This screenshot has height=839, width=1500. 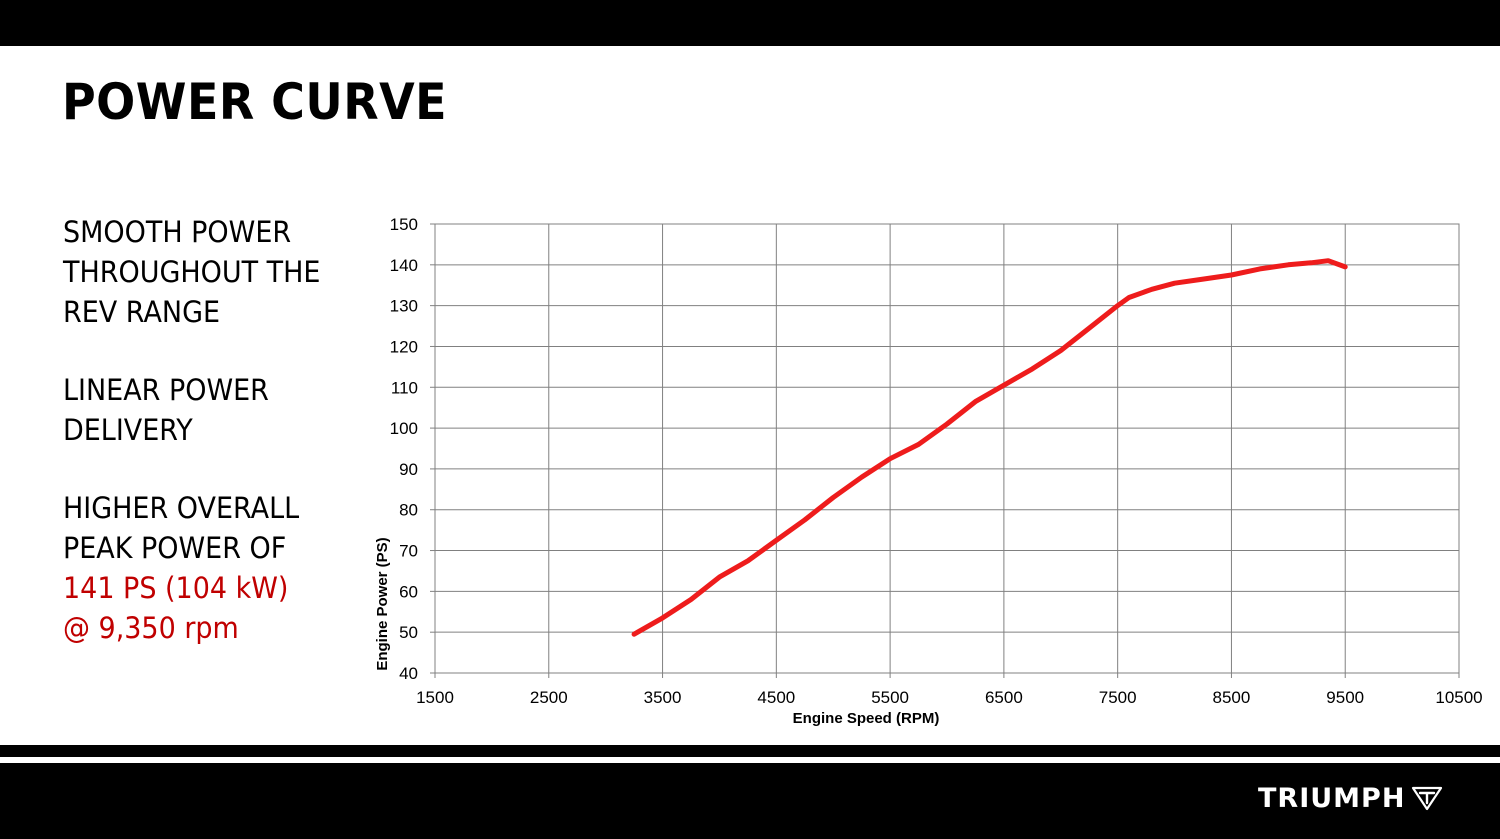 What do you see at coordinates (435, 697) in the screenshot?
I see `x-tick-label: 1500` at bounding box center [435, 697].